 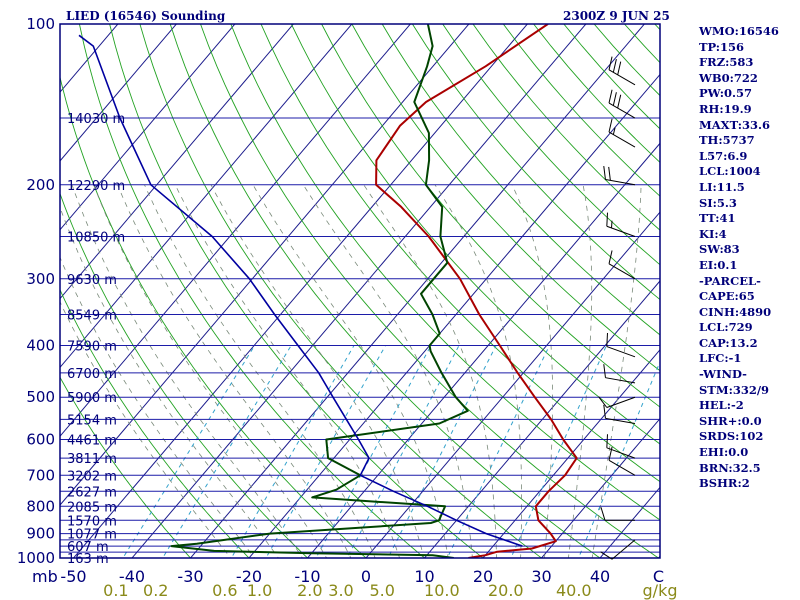 I want to click on index-item: SRDS:102, so click(x=731, y=436).